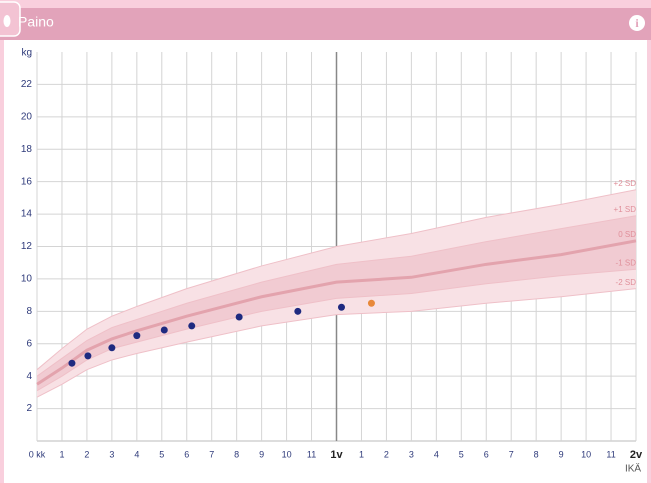  I want to click on info-glyph: i, so click(637, 23).